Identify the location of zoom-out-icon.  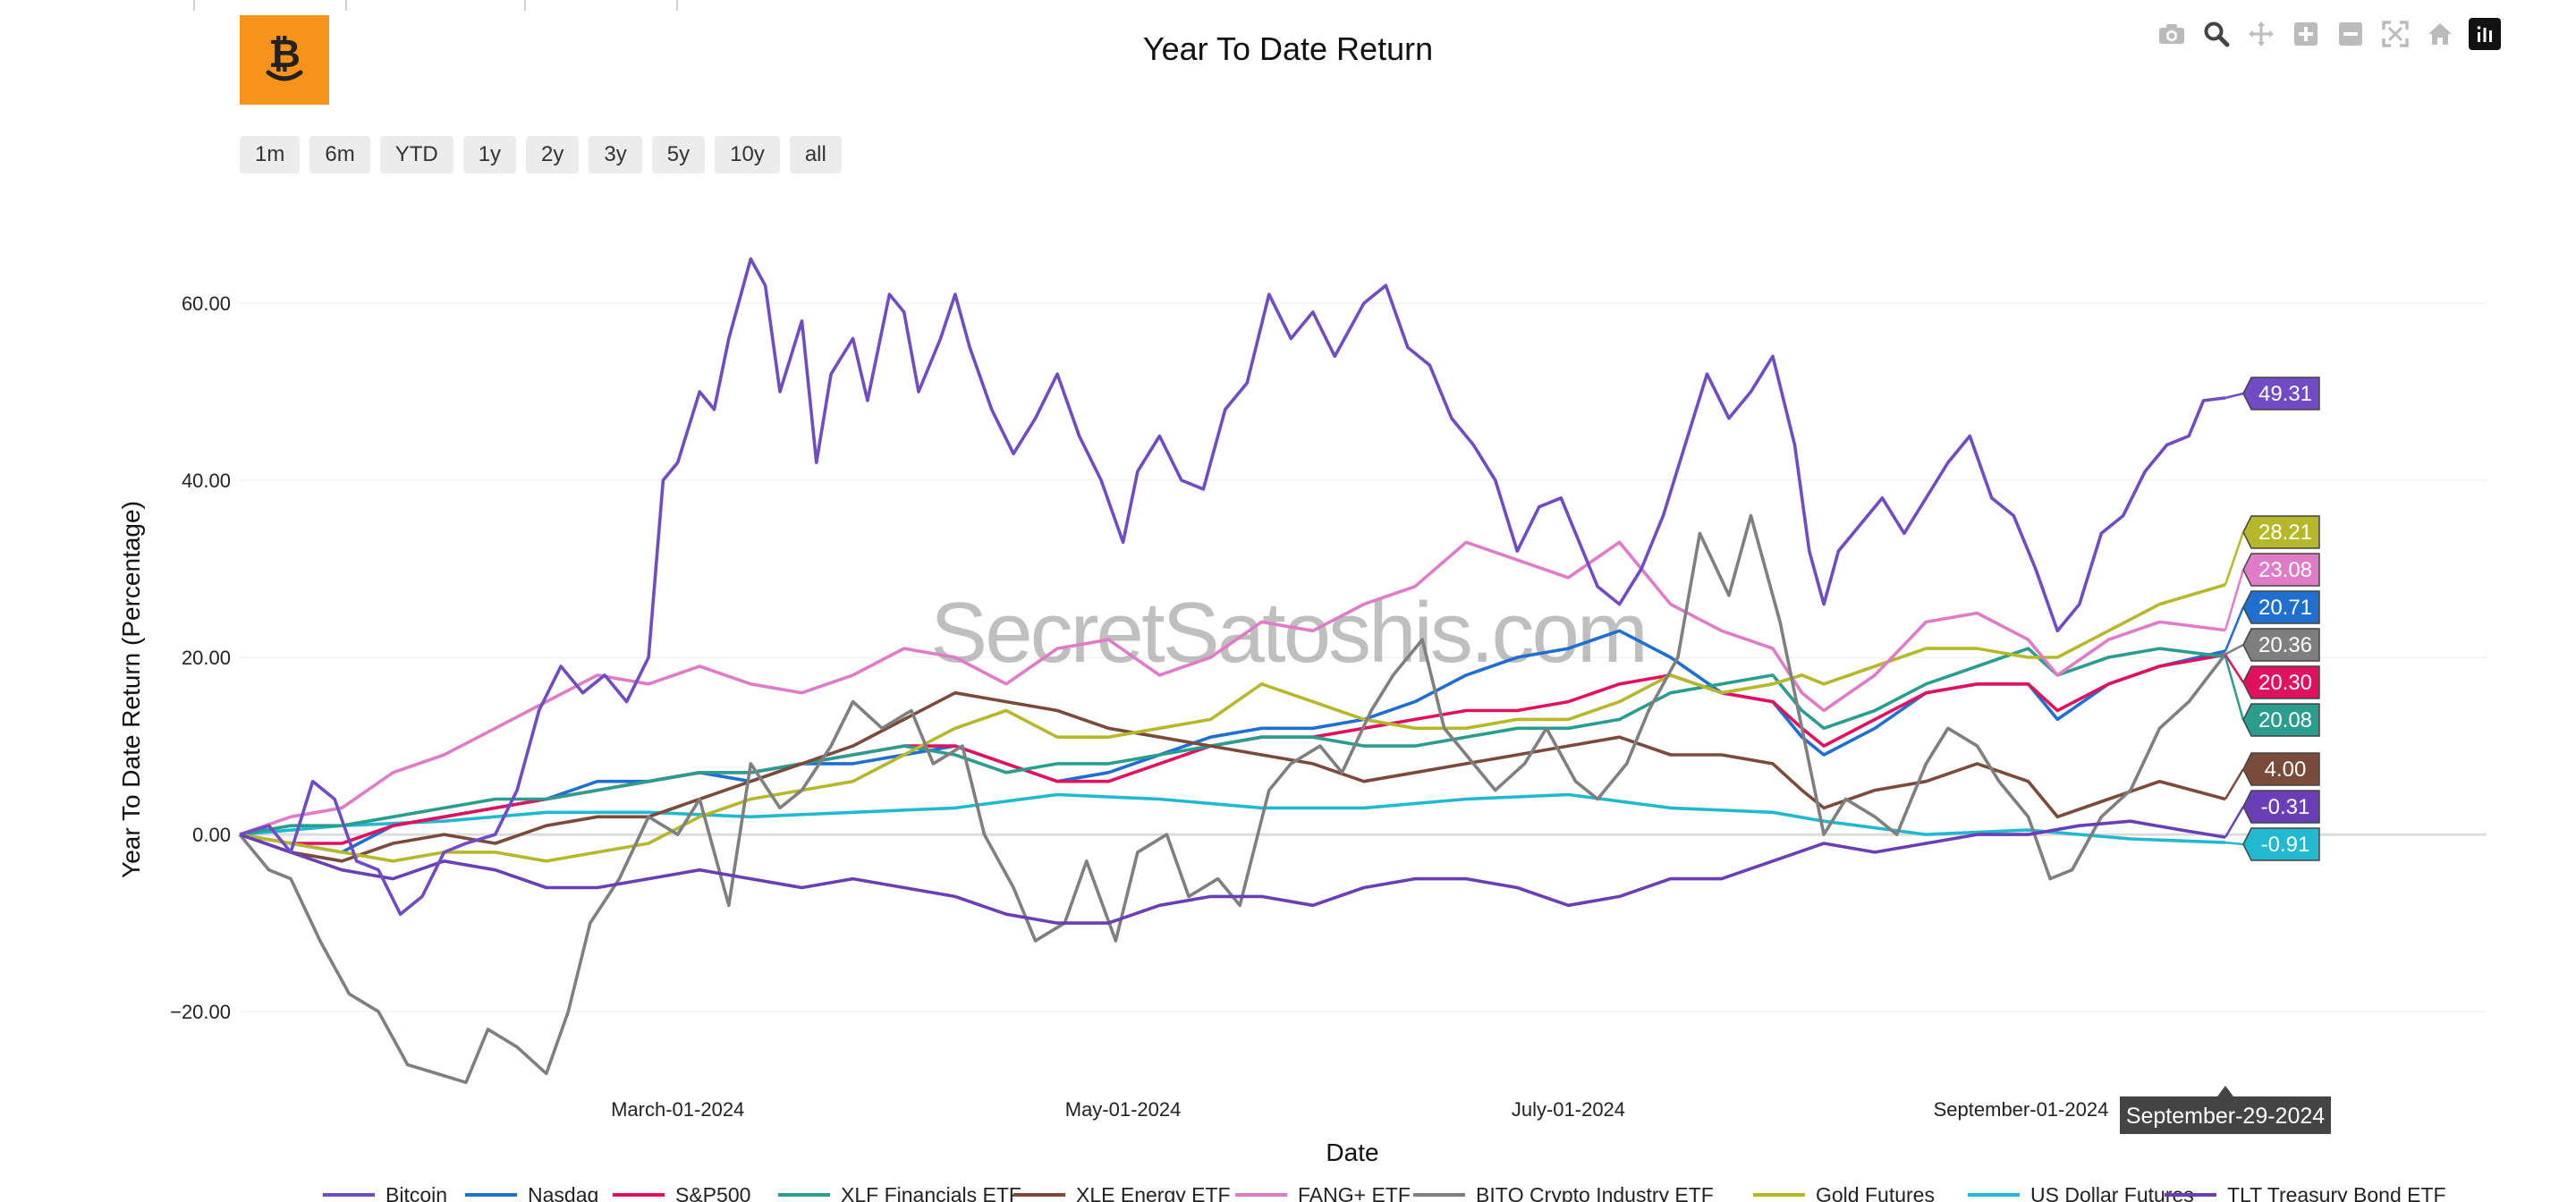
(2350, 34).